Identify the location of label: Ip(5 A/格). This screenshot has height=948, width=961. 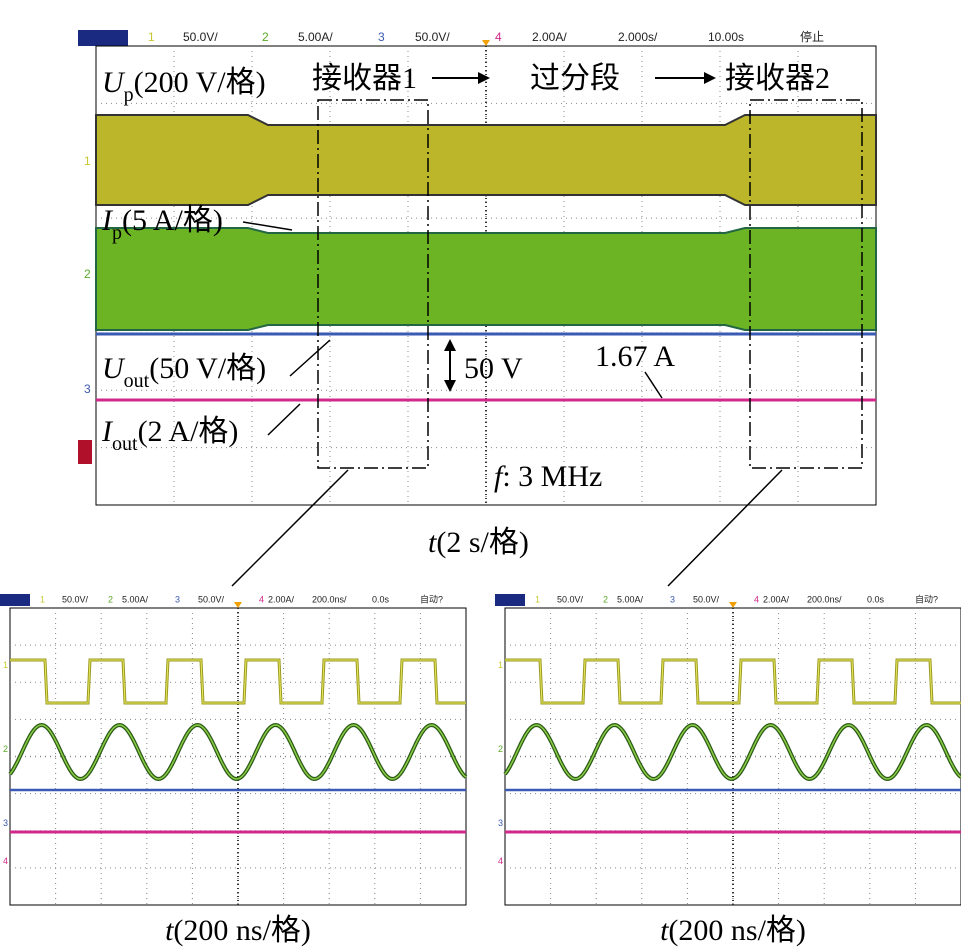
(162, 224).